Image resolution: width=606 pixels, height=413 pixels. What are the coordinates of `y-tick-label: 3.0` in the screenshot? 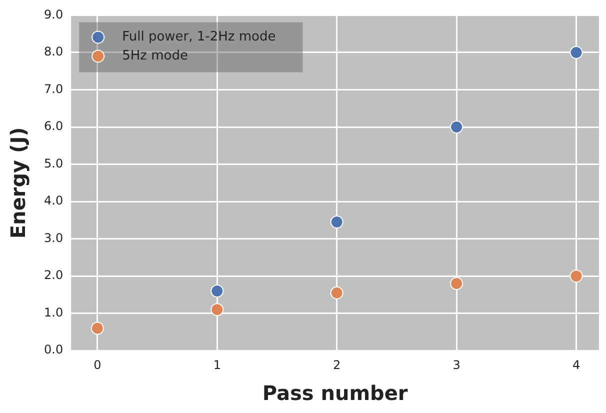 It's located at (54, 237).